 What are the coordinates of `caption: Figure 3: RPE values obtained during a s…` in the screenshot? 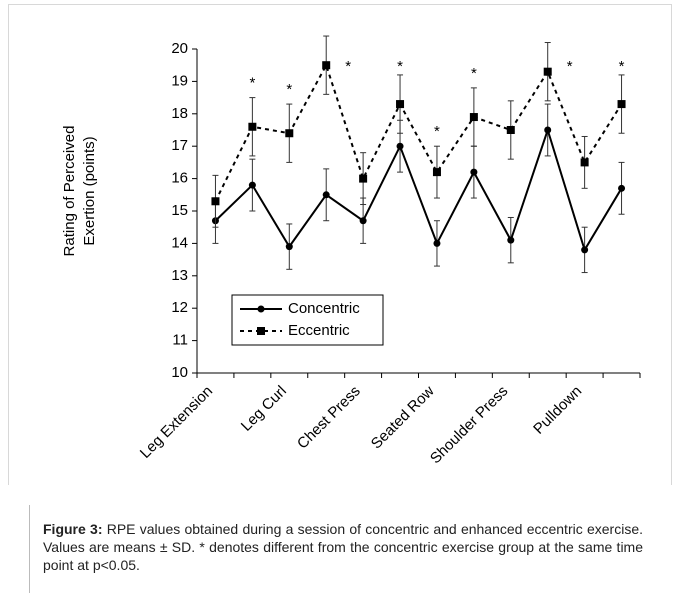 It's located at (343, 547).